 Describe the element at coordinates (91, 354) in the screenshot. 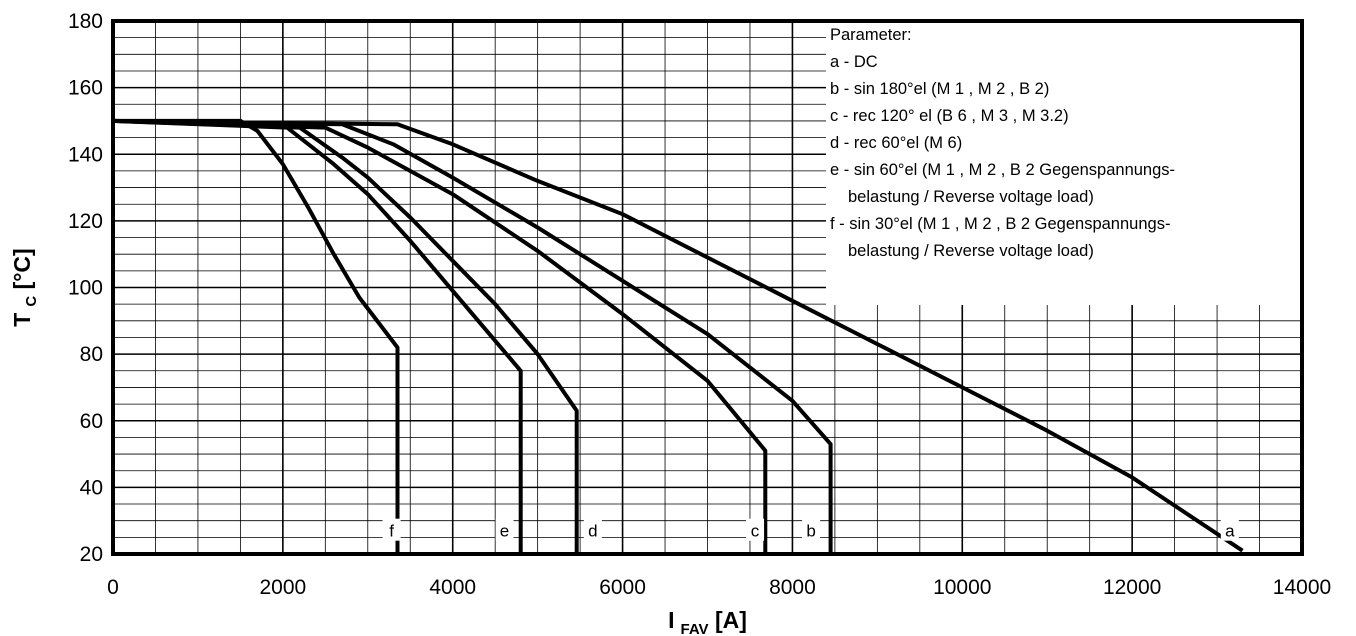

I see `y-tick-label: 80` at that location.